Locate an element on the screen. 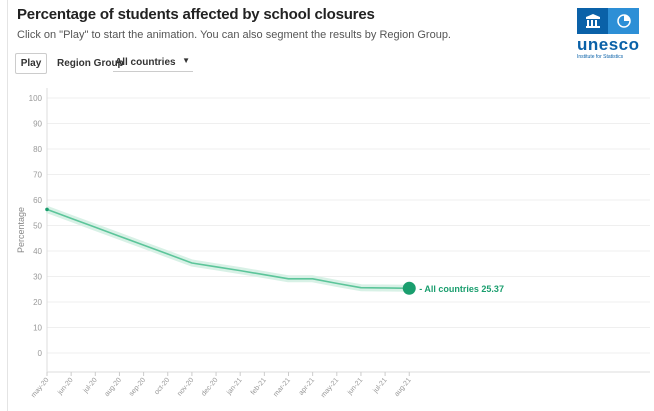 The image size is (654, 411). x-tick-label: jul-21 is located at coordinates (380, 386).